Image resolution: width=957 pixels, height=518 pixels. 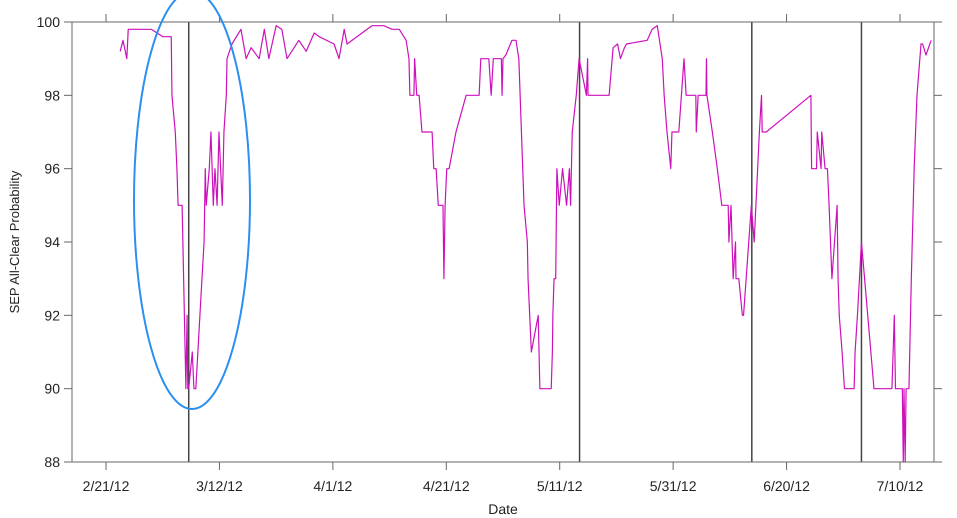 What do you see at coordinates (52, 388) in the screenshot?
I see `y-tick-label: 90` at bounding box center [52, 388].